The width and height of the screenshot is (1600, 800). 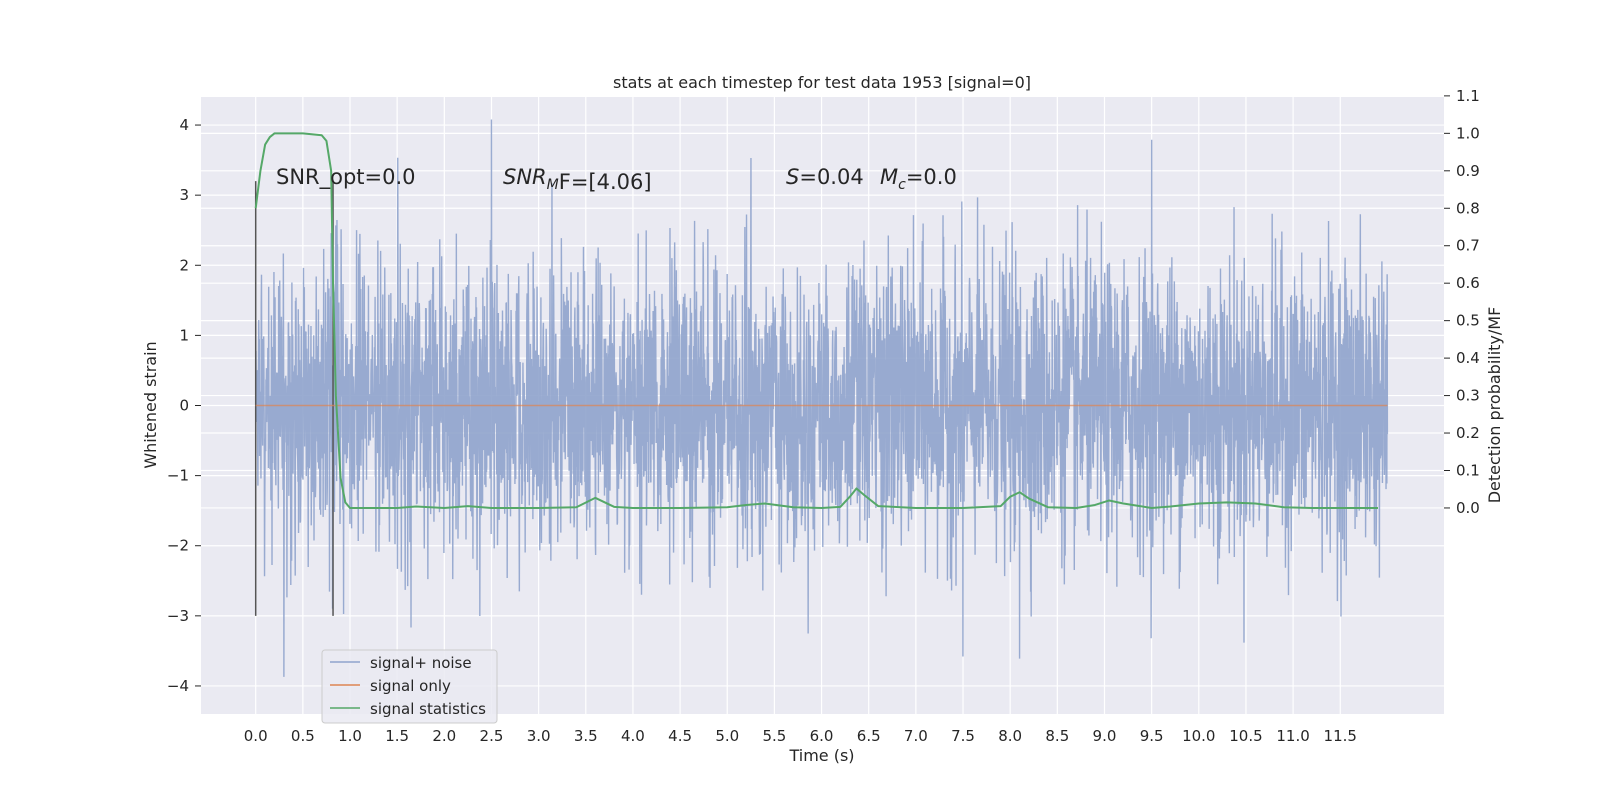 What do you see at coordinates (256, 736) in the screenshot?
I see `x-tick-label: 0.0` at bounding box center [256, 736].